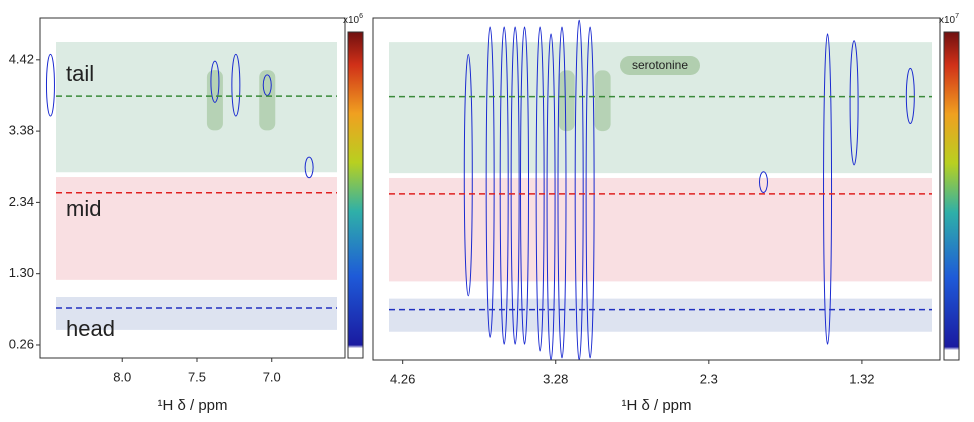 This screenshot has width=974, height=422. Describe the element at coordinates (122, 376) in the screenshot. I see `x-tick-label: 8.0` at that location.